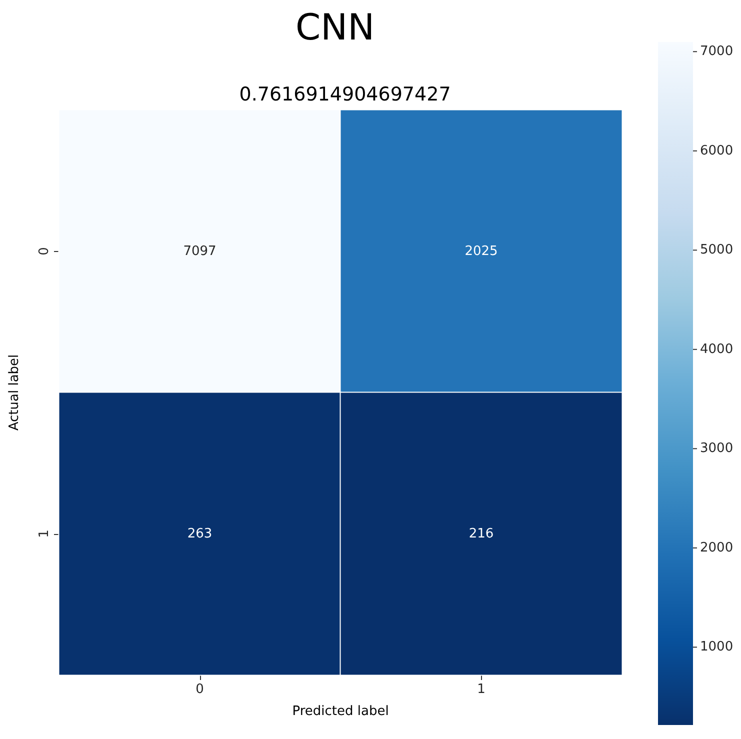 The width and height of the screenshot is (741, 739). What do you see at coordinates (717, 548) in the screenshot?
I see `color-bar-label: 2000` at bounding box center [717, 548].